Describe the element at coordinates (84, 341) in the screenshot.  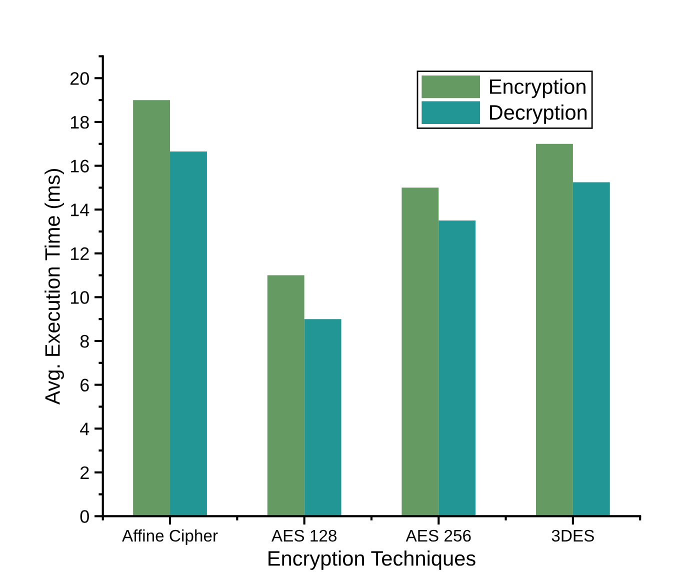
I see `y-tick-label: 8` at that location.